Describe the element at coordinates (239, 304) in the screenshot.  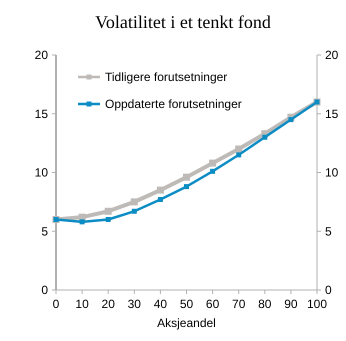
I see `x-tick-label: 70` at that location.